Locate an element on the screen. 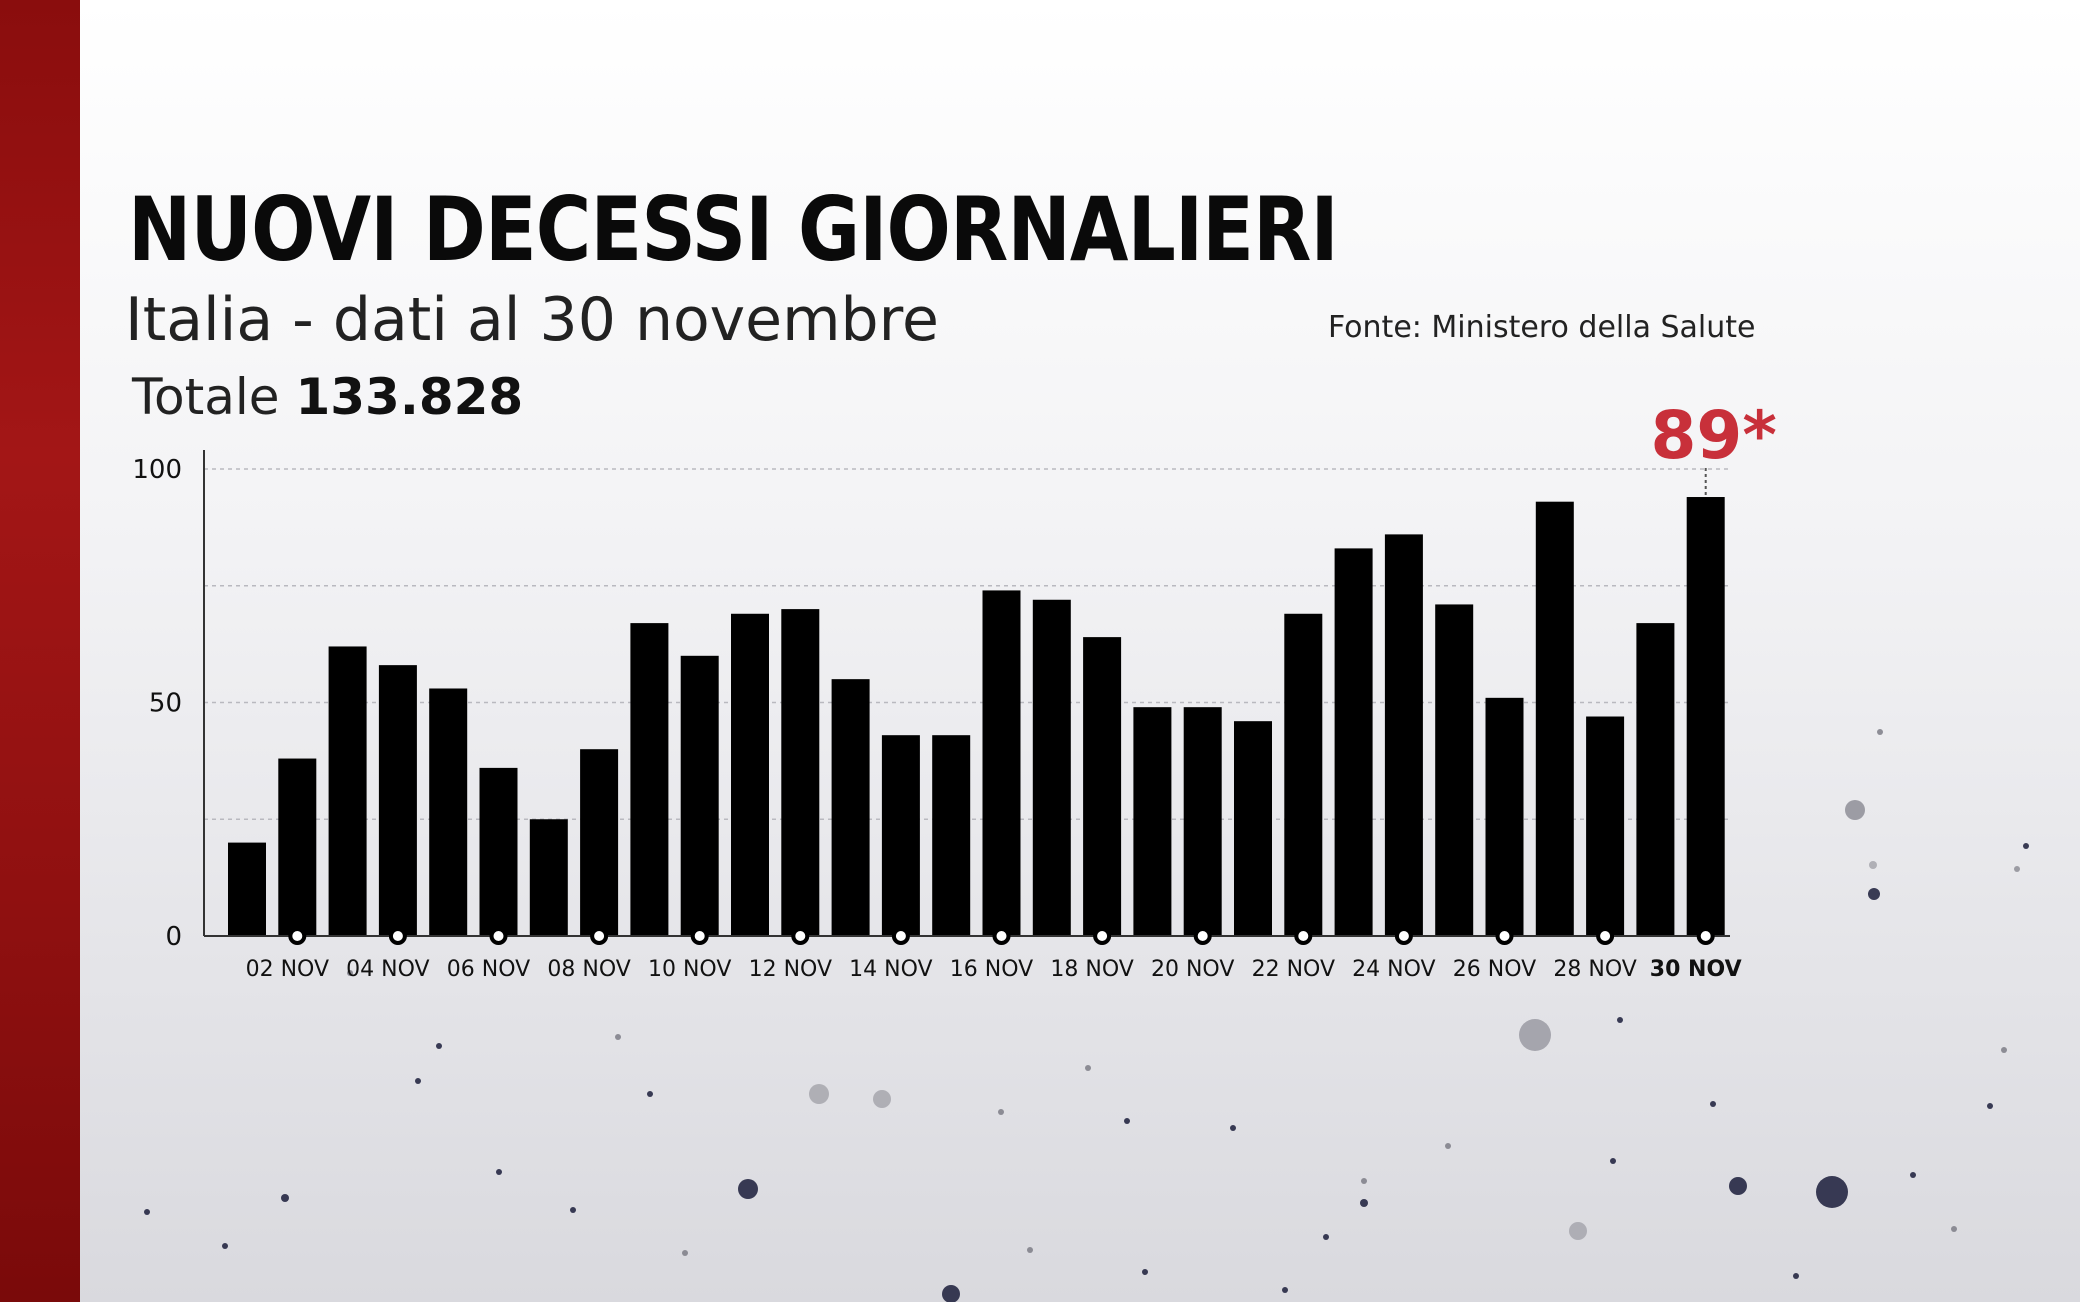 Image resolution: width=2080 pixels, height=1302 pixels. x-tick-label: 26 NOV is located at coordinates (1494, 969).